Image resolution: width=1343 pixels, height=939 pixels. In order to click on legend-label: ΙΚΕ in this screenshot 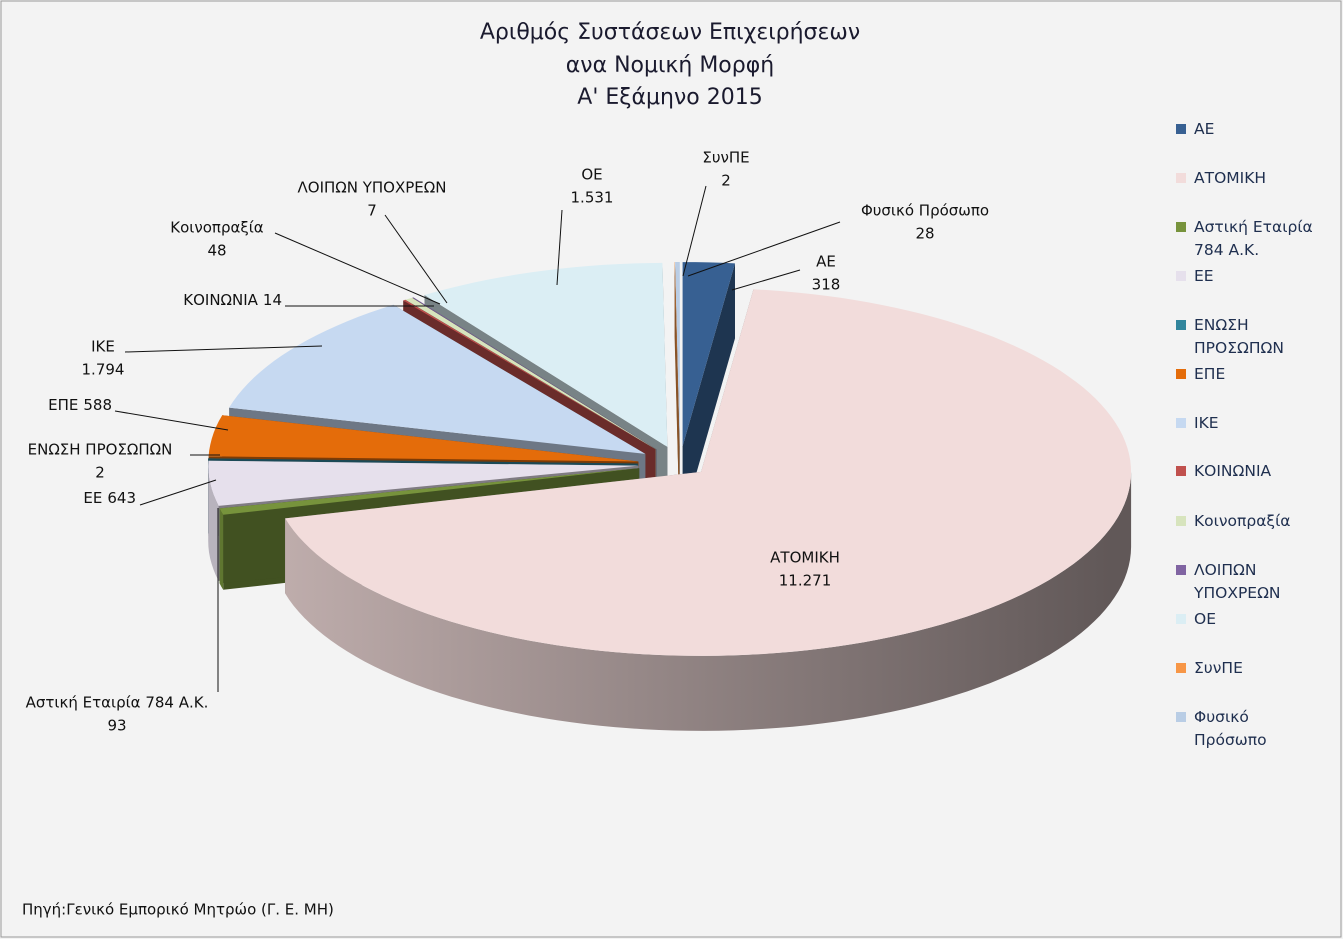, I will do `click(1206, 423)`.